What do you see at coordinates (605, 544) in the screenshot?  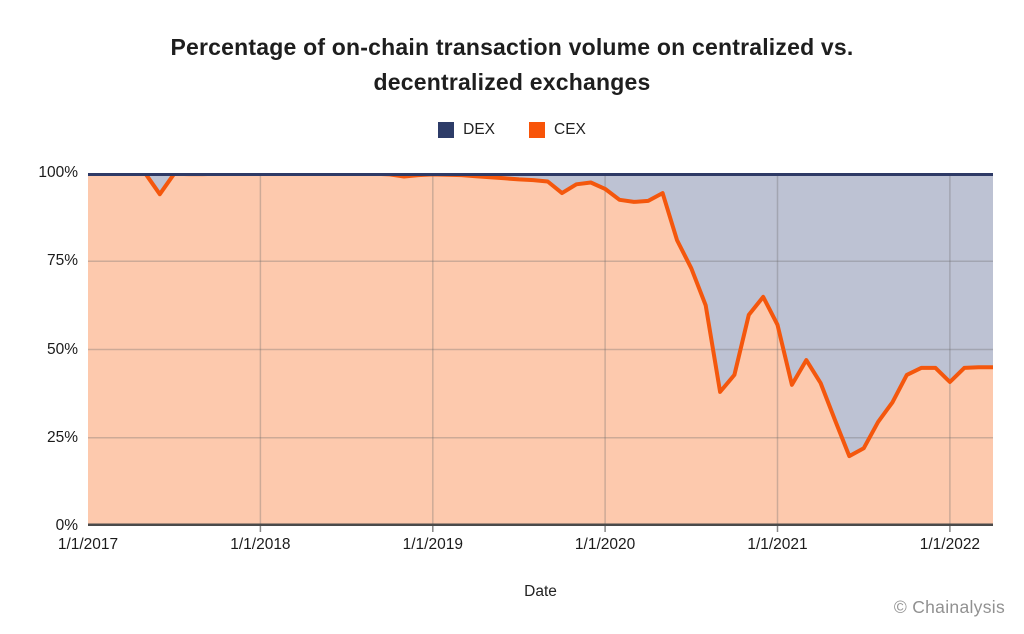 I see `x-tick-2020: 1/1/2020` at bounding box center [605, 544].